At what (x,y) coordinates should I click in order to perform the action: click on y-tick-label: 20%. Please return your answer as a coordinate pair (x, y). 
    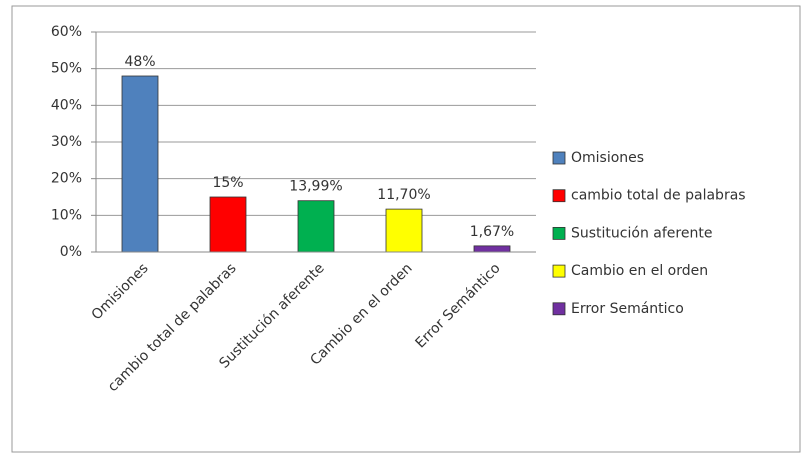
    Looking at the image, I should click on (66, 179).